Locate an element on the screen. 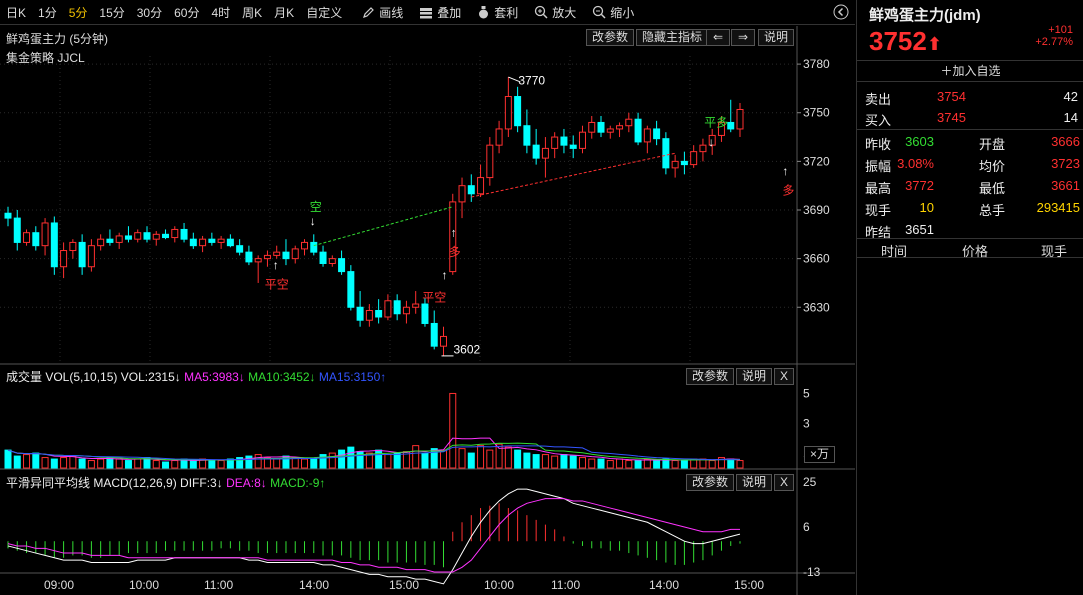 The height and width of the screenshot is (595, 1083). vol-ma5-line is located at coordinates (374, 449).